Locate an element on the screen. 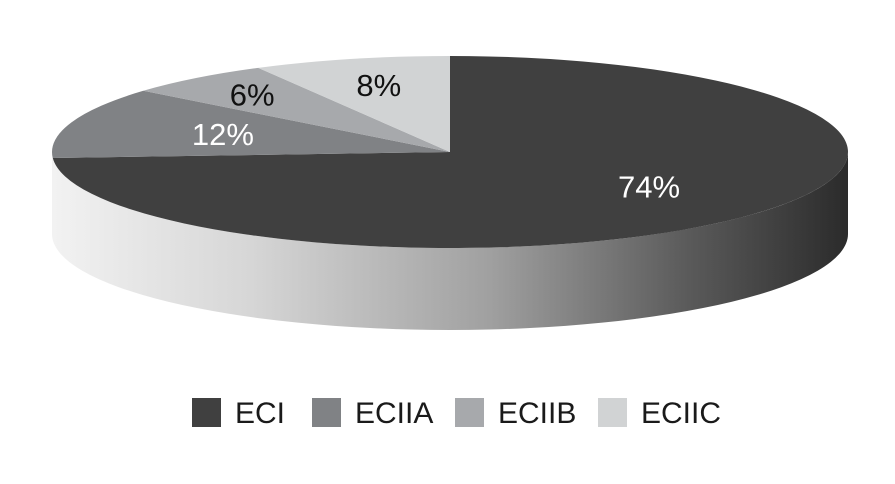 This screenshot has width=895, height=484. legend-swatch-eciia is located at coordinates (326, 412).